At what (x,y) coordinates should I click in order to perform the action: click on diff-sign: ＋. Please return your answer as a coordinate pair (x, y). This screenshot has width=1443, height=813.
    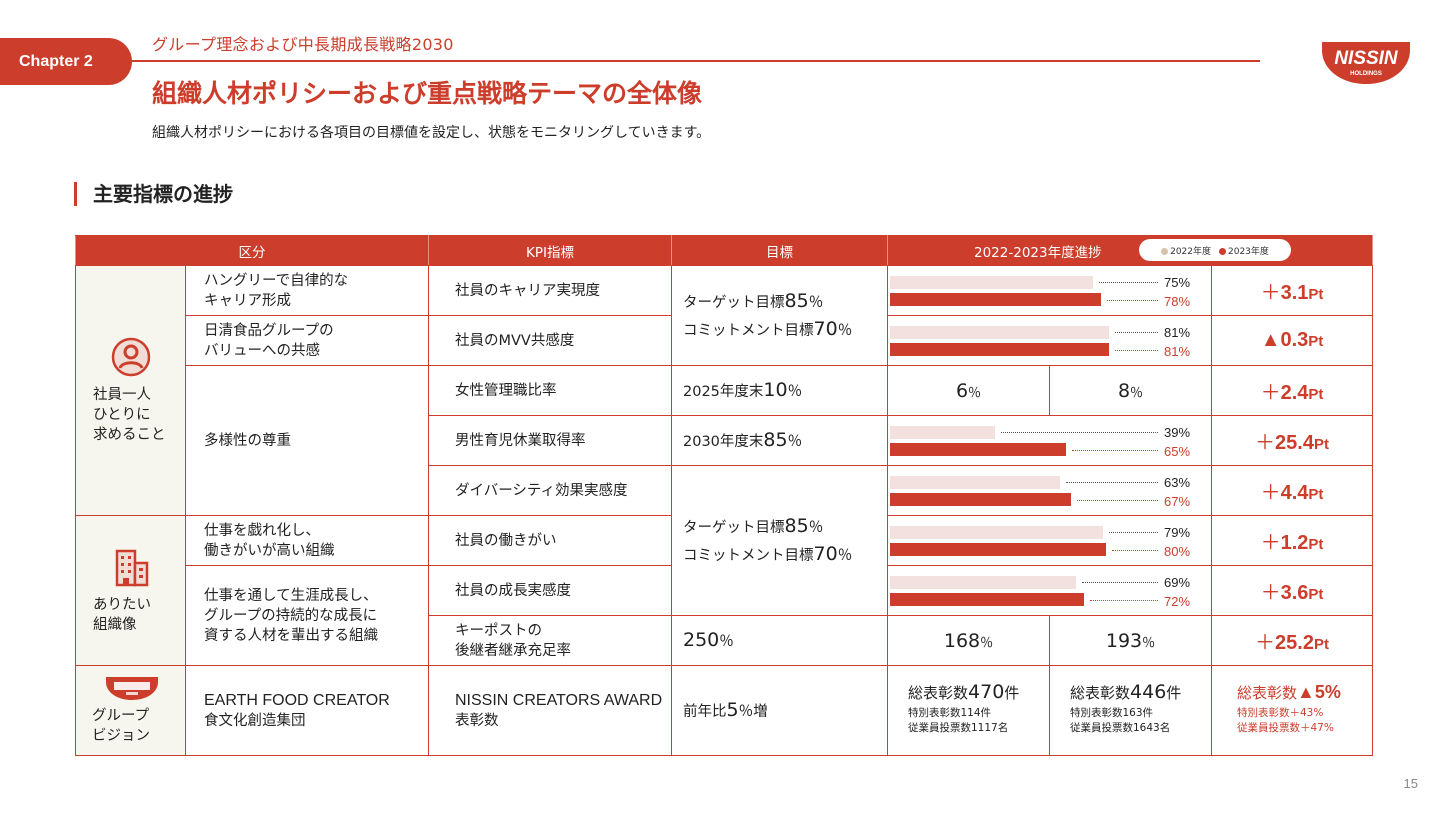
    Looking at the image, I should click on (1270, 543).